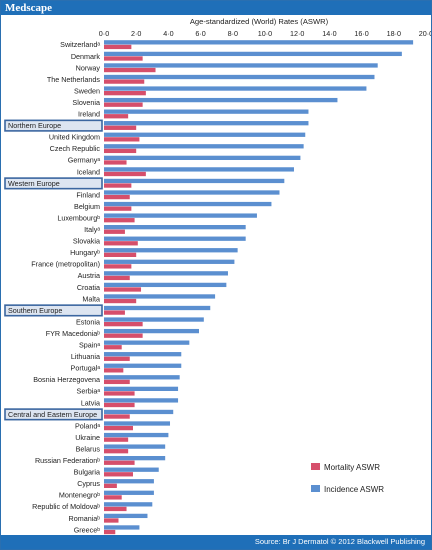  Describe the element at coordinates (87, 425) in the screenshot. I see `category-label: Polandᵃ` at that location.